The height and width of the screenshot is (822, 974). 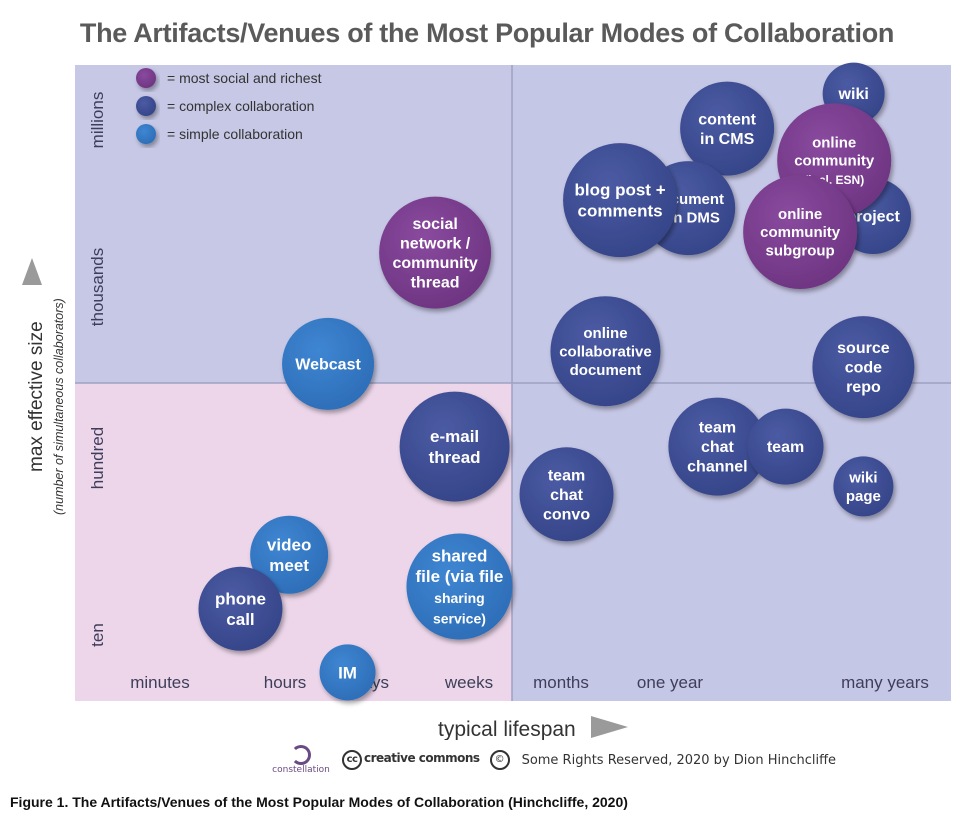 What do you see at coordinates (97, 635) in the screenshot?
I see `y-tick-label: ten` at bounding box center [97, 635].